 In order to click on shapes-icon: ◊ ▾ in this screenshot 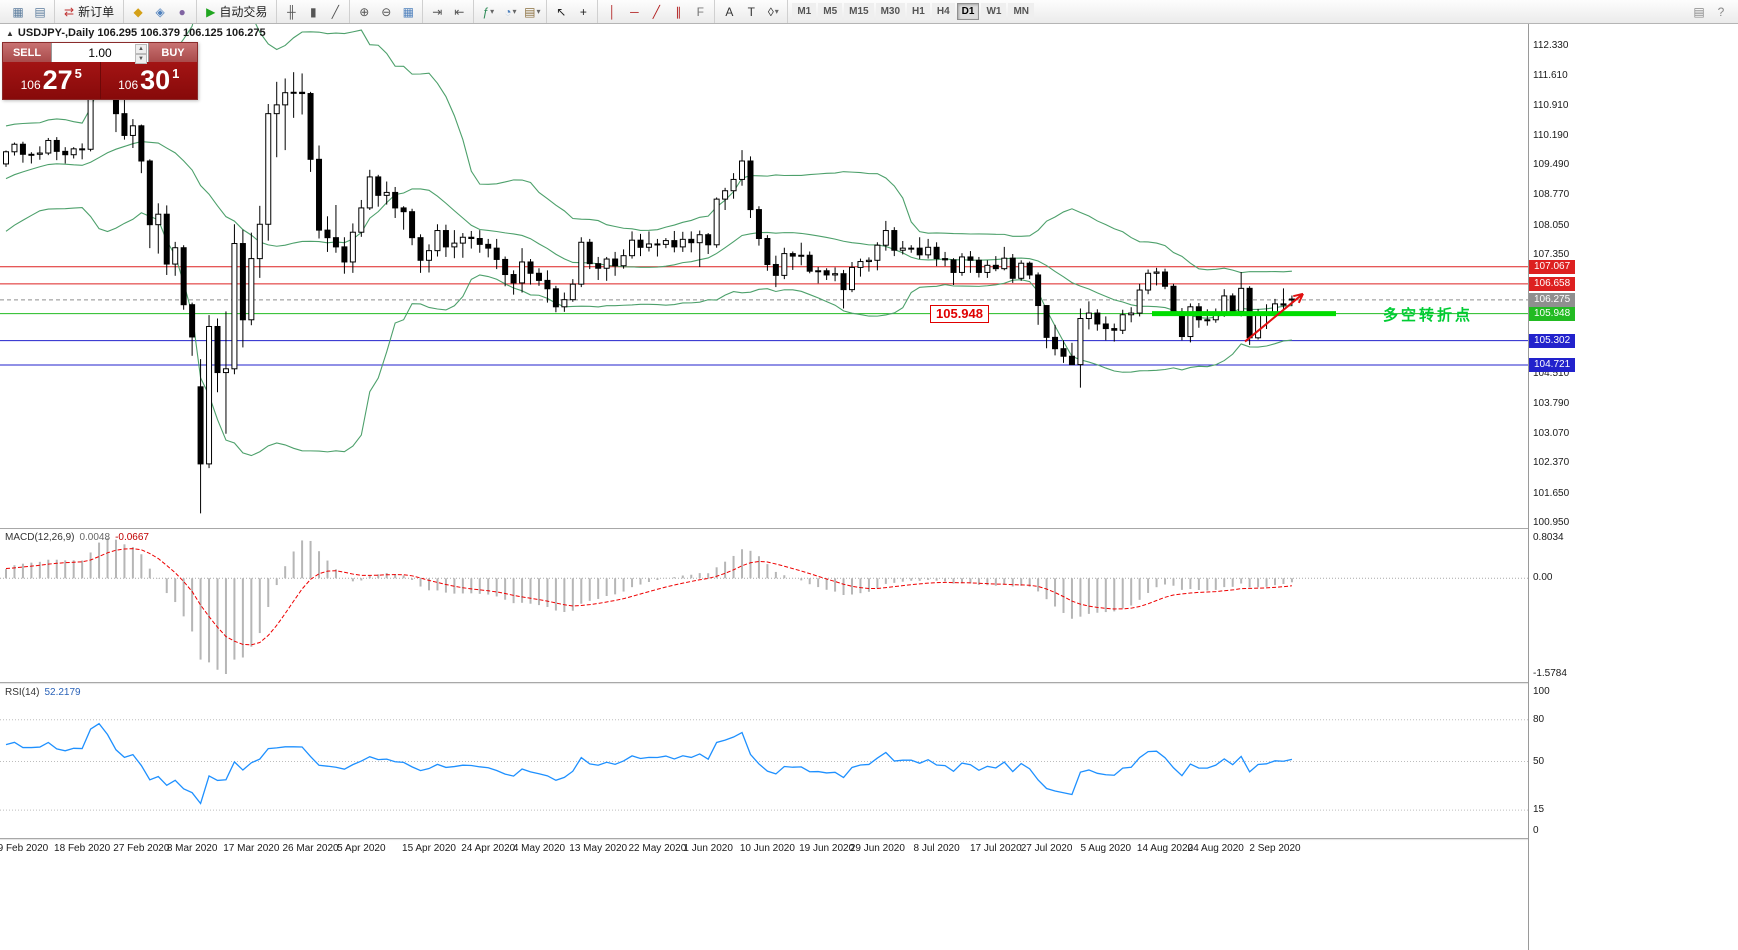, I will do `click(773, 12)`.